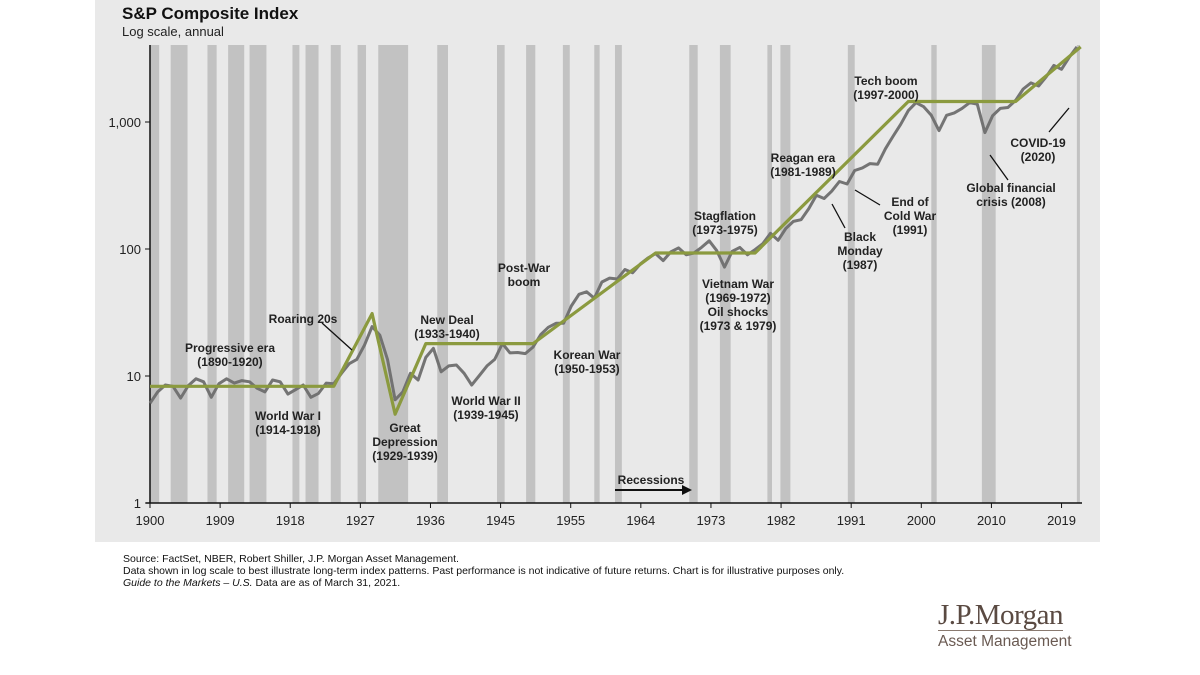 This screenshot has width=1200, height=675. What do you see at coordinates (288, 416) in the screenshot?
I see `annotation-line: World War I` at bounding box center [288, 416].